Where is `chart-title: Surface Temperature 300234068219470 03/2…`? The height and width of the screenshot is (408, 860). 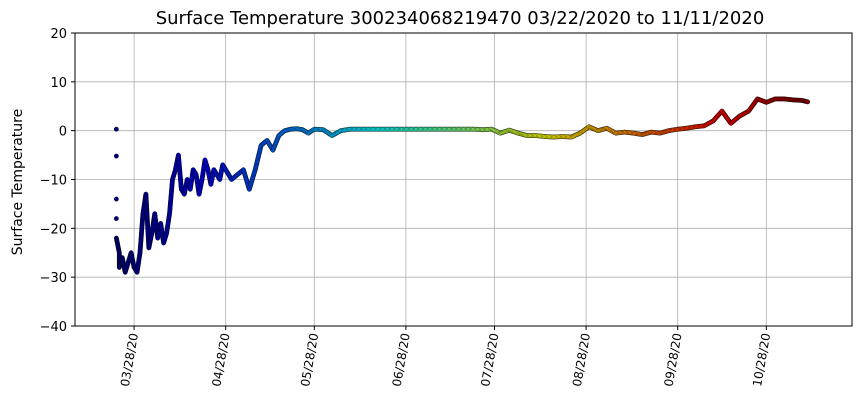
chart-title: Surface Temperature 300234068219470 03/2… is located at coordinates (460, 18).